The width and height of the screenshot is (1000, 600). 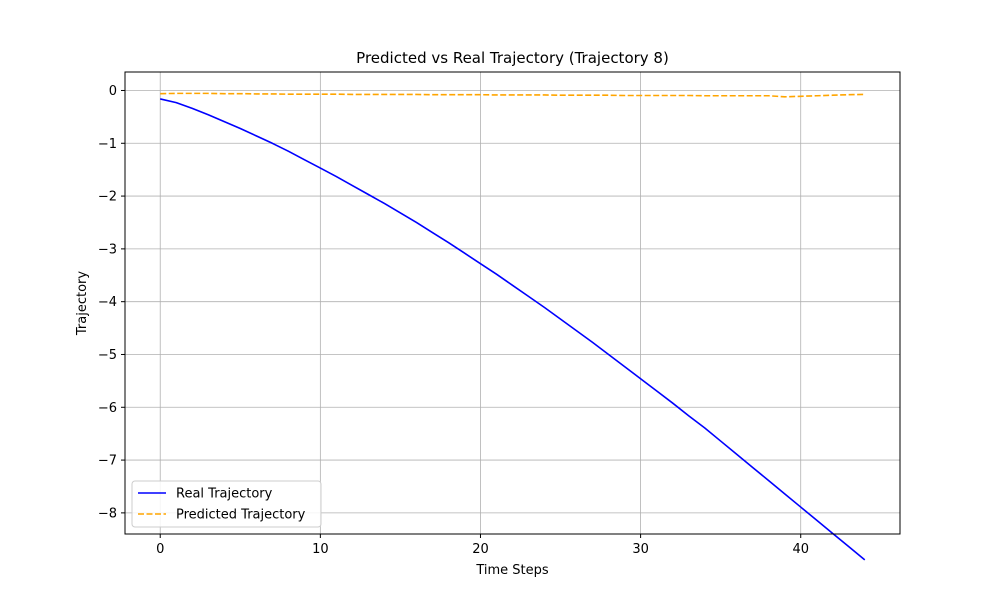 What do you see at coordinates (241, 515) in the screenshot?
I see `legend-label: Predicted Trajectory` at bounding box center [241, 515].